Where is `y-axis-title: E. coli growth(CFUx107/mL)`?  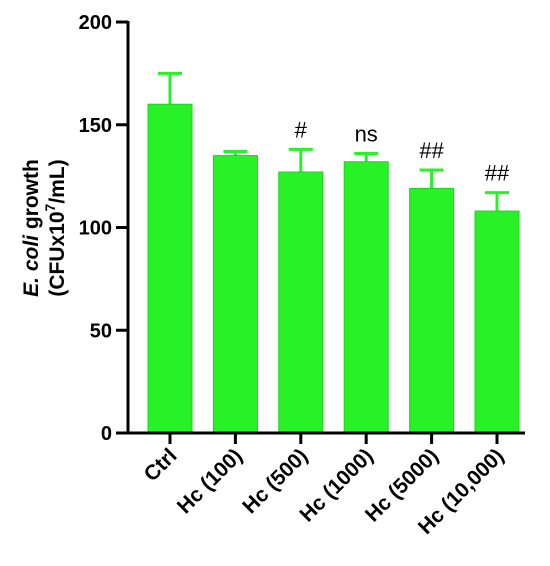 y-axis-title: E. coli growth(CFUx107/mL) is located at coordinates (44, 228).